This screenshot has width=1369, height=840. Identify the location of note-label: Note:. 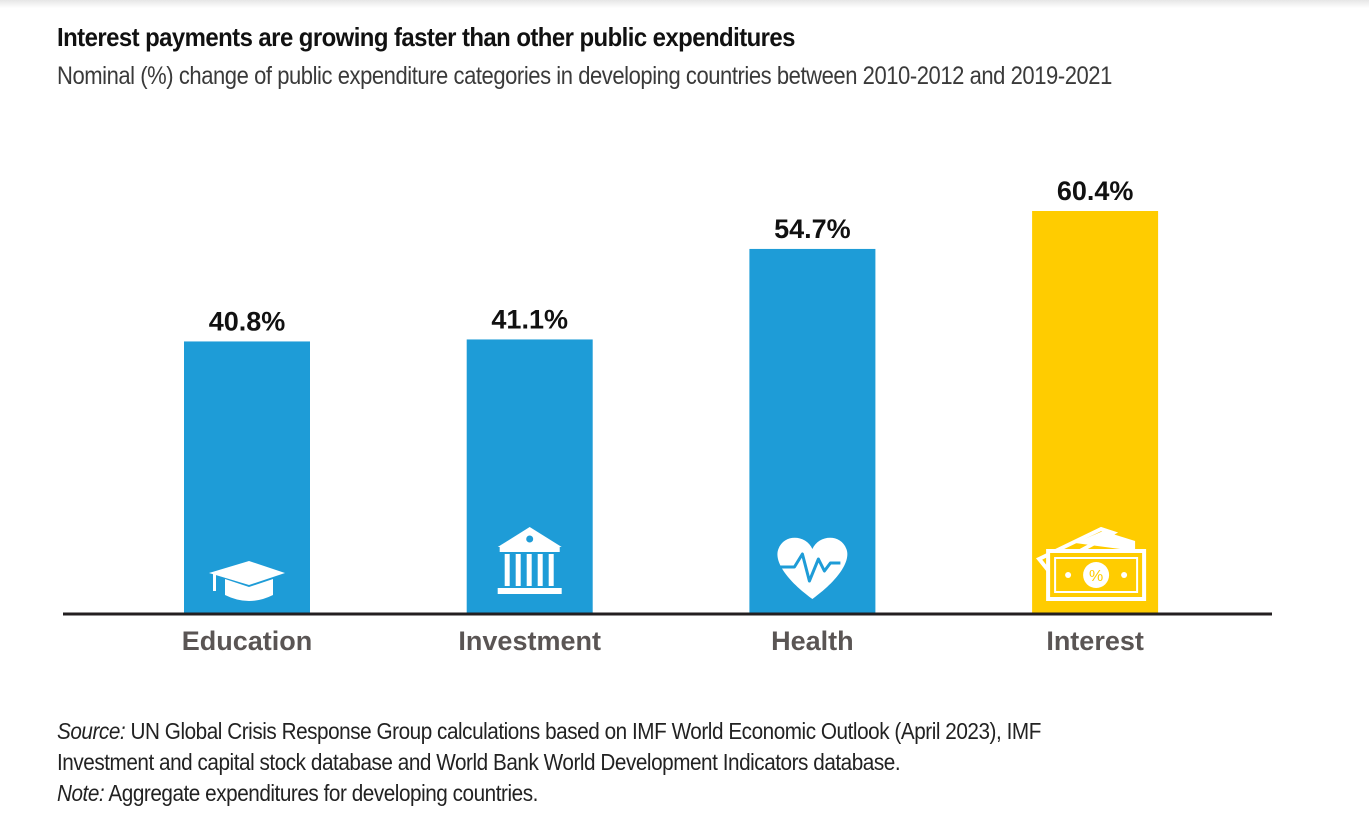
(81, 793).